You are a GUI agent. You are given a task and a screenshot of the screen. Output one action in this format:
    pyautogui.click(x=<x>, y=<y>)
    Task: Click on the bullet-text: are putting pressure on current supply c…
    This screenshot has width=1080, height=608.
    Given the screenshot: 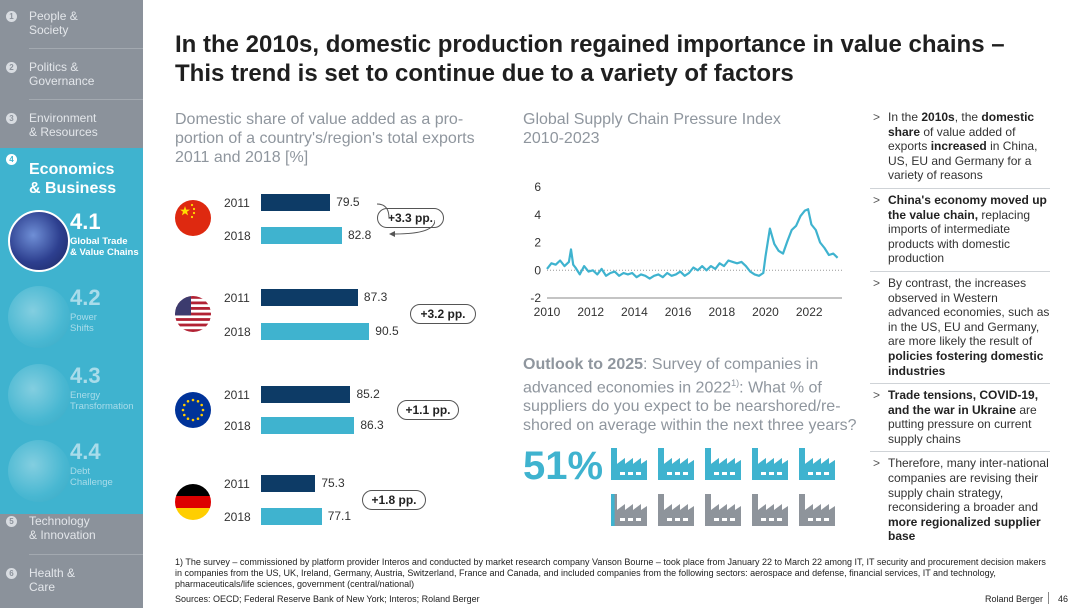 What is the action you would take?
    pyautogui.click(x=962, y=424)
    